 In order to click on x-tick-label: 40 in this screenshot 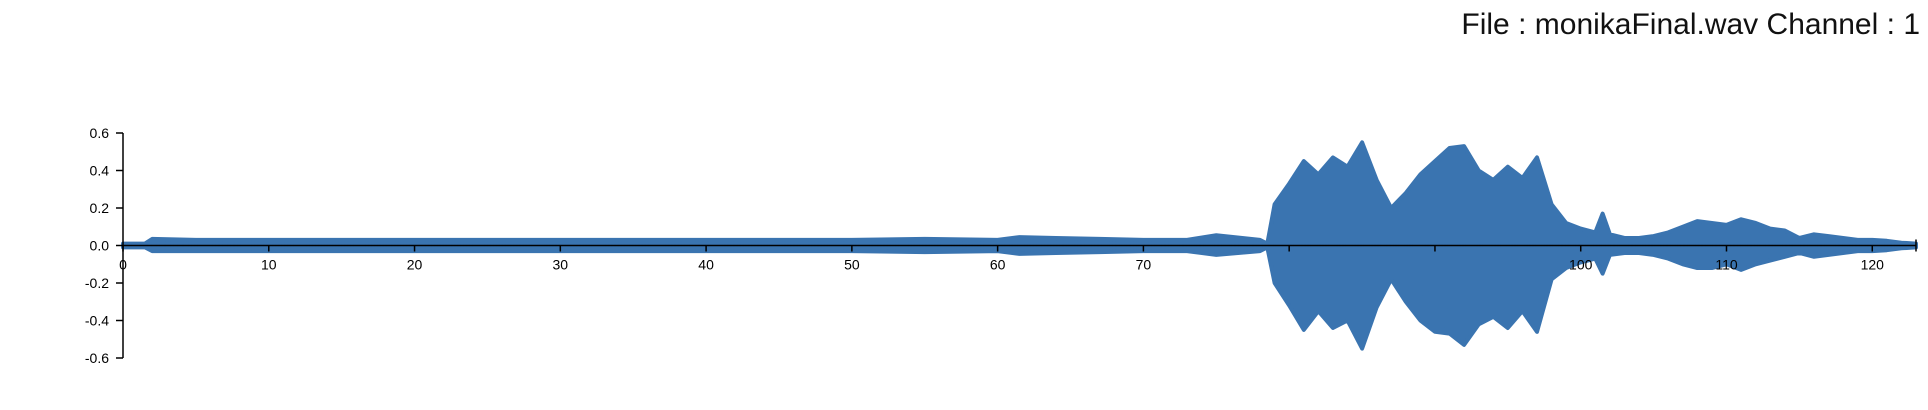, I will do `click(706, 265)`.